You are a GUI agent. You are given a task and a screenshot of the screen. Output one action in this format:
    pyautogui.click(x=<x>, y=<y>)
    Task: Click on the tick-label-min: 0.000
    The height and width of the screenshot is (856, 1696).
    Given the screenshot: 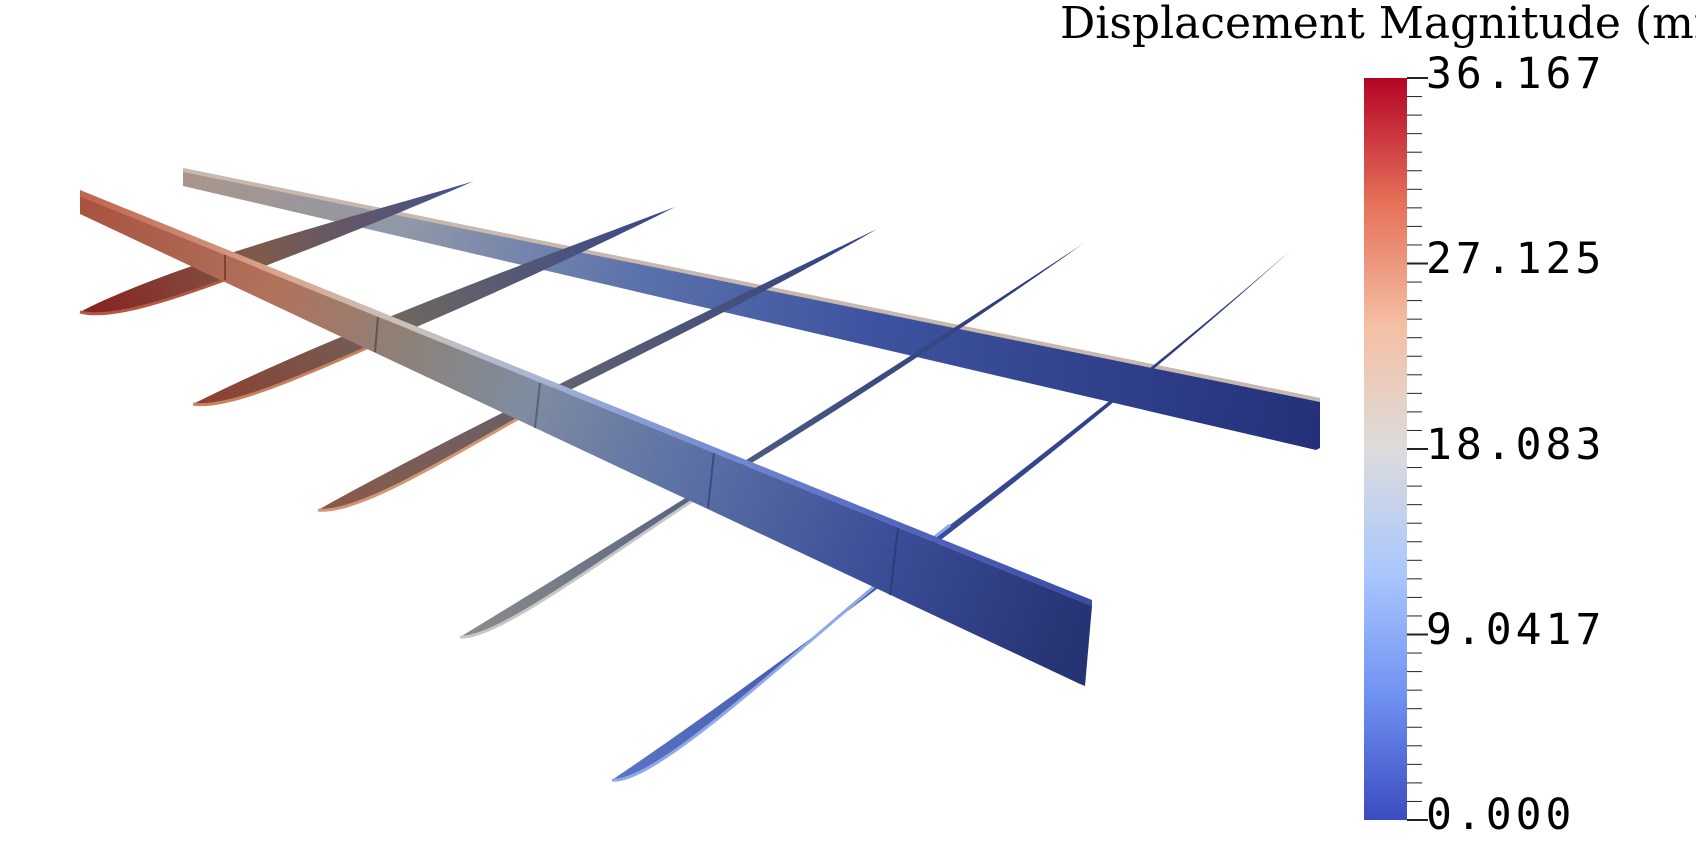 What is the action you would take?
    pyautogui.click(x=1501, y=815)
    